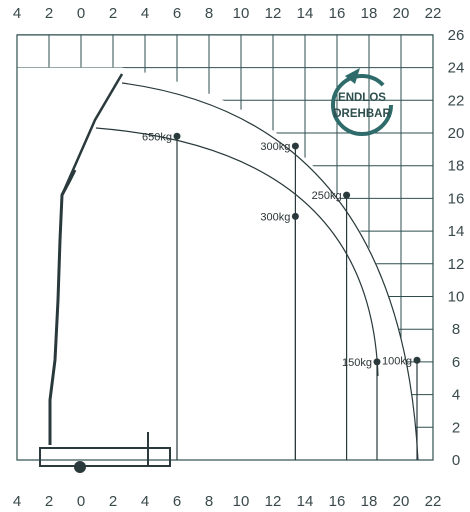 The width and height of the screenshot is (470, 512). I want to click on x-tick-bottom: 0, so click(81, 501).